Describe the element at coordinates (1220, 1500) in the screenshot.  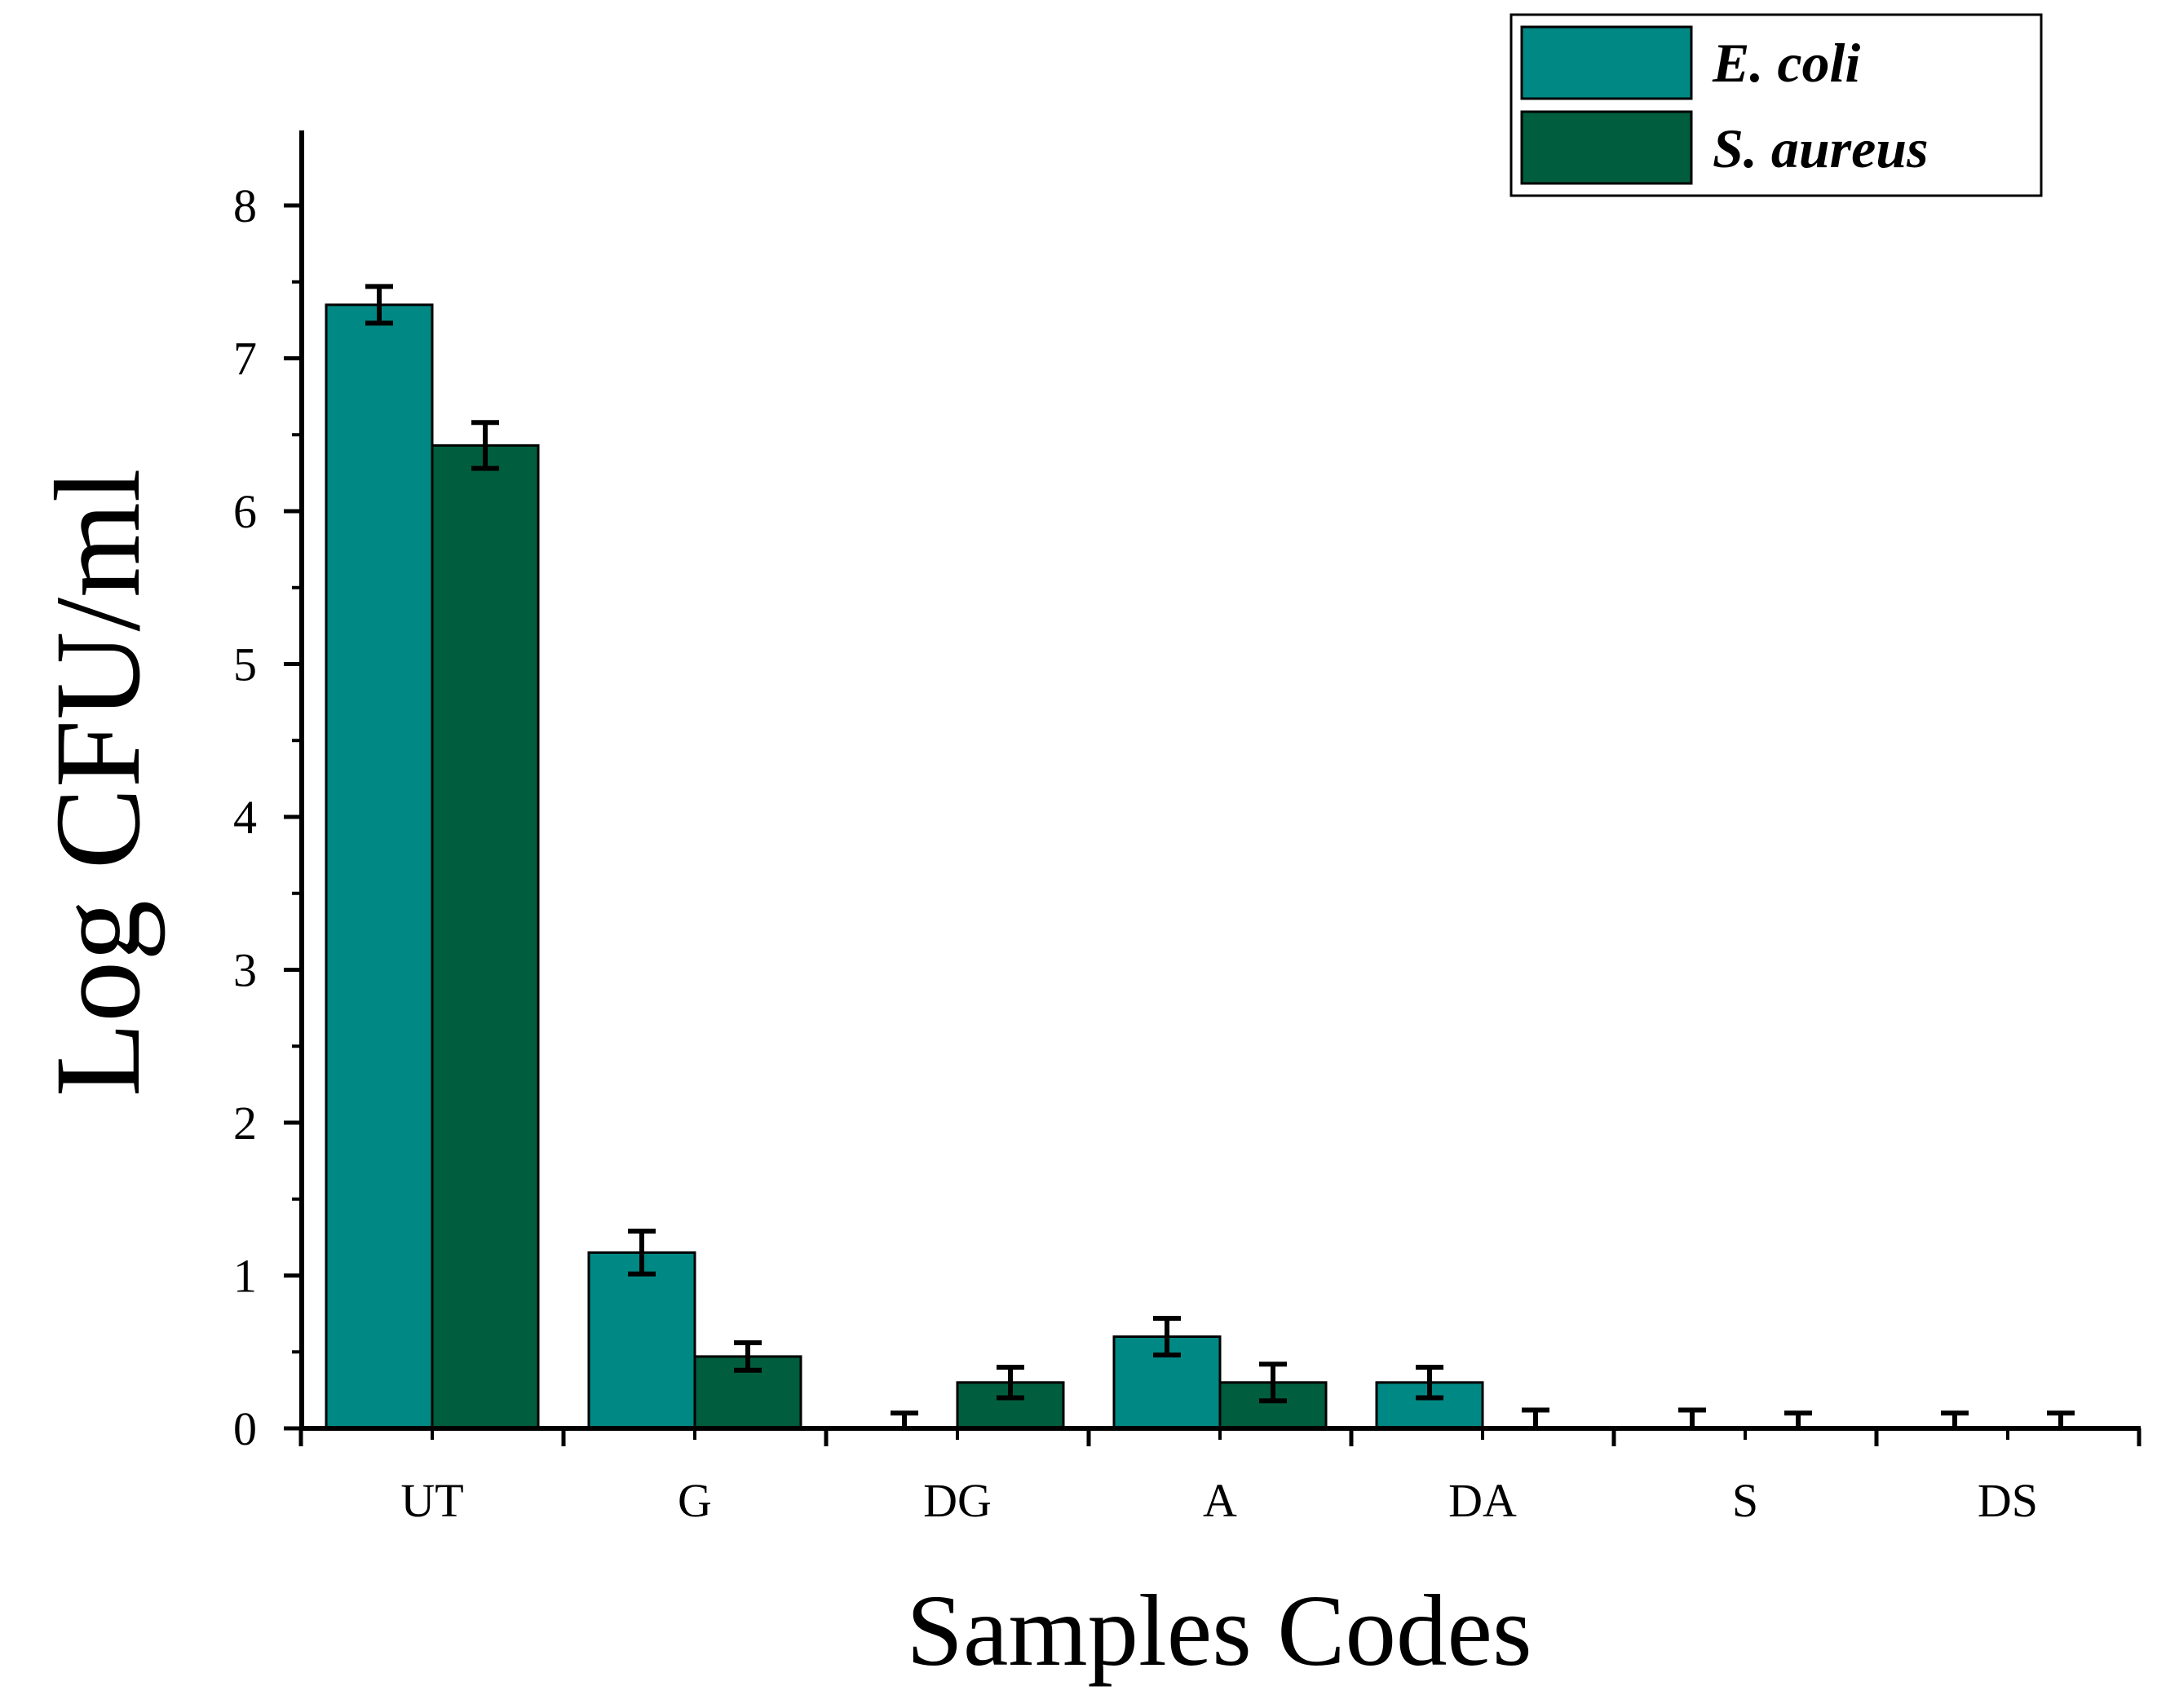
I see `x-tick-label: A` at that location.